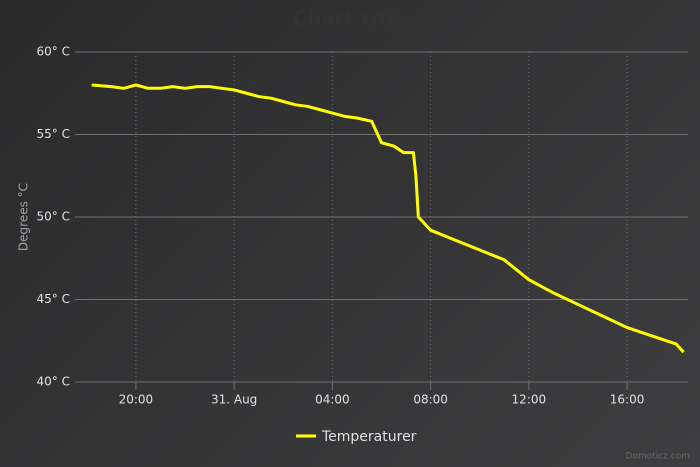 This screenshot has height=467, width=700. I want to click on legend-label: Temperaturer, so click(369, 437).